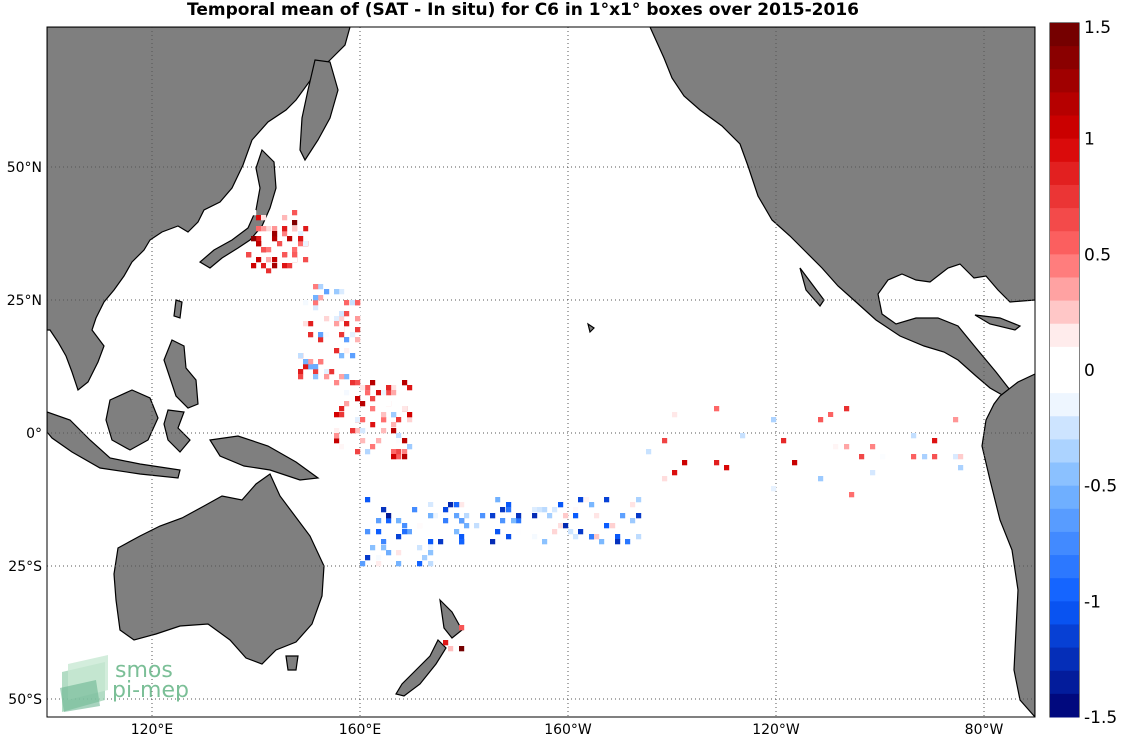 This screenshot has width=1122, height=738. What do you see at coordinates (178, 309) in the screenshot?
I see `taiwan` at bounding box center [178, 309].